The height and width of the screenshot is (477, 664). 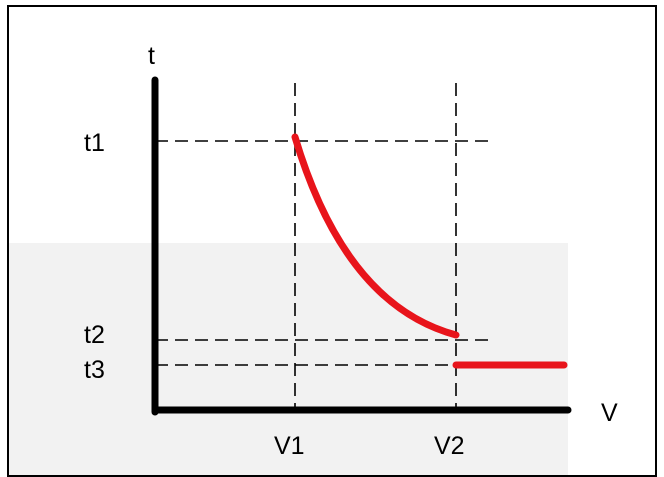 I want to click on v1-label: V1, so click(x=289, y=446).